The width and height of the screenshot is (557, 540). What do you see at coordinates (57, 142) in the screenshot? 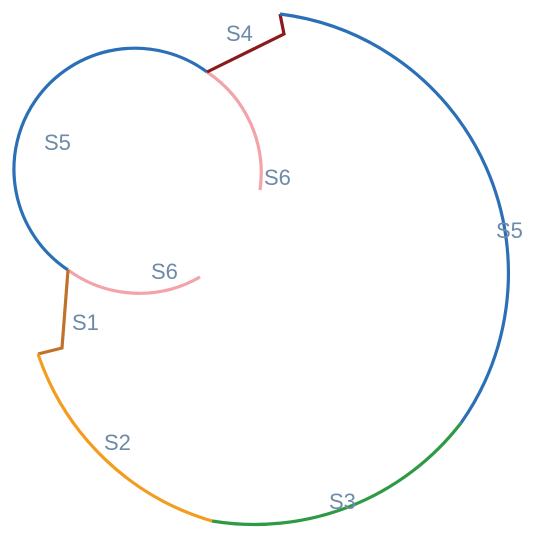
I see `label-s5-small-loop: S5` at bounding box center [57, 142].